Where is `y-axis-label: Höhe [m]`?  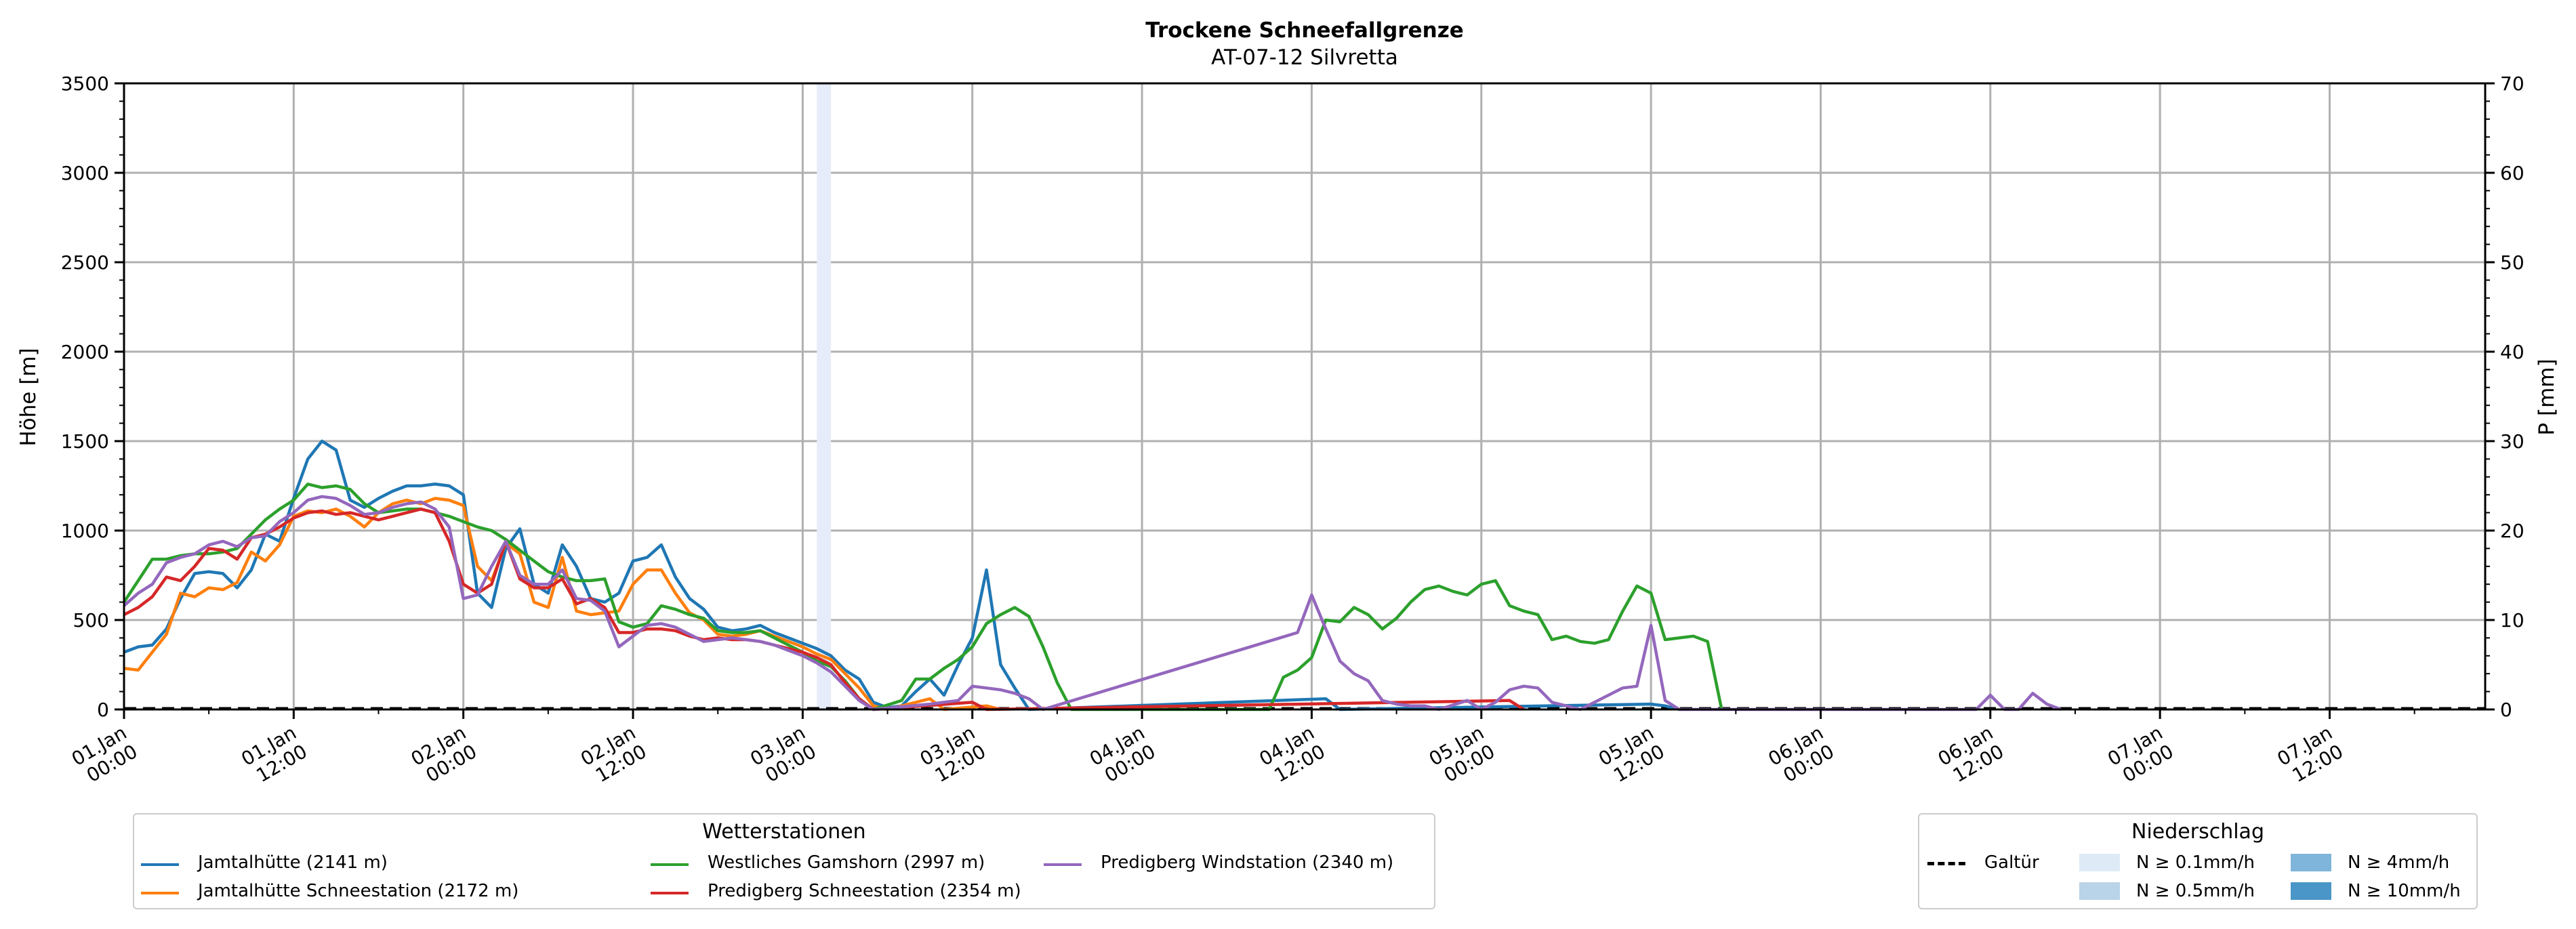 y-axis-label: Höhe [m] is located at coordinates (28, 397).